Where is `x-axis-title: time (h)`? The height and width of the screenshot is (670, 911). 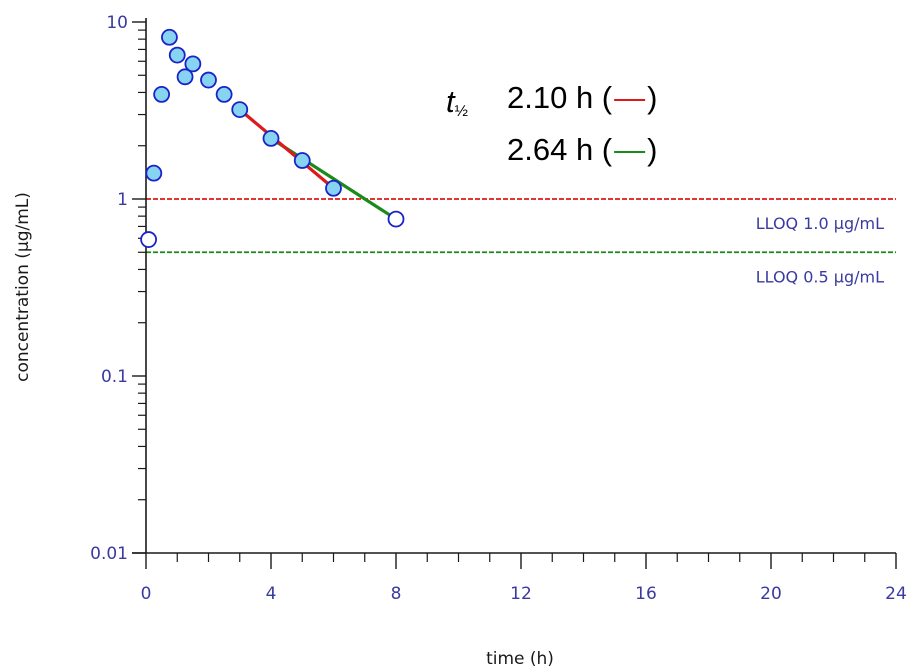 x-axis-title: time (h) is located at coordinates (520, 659).